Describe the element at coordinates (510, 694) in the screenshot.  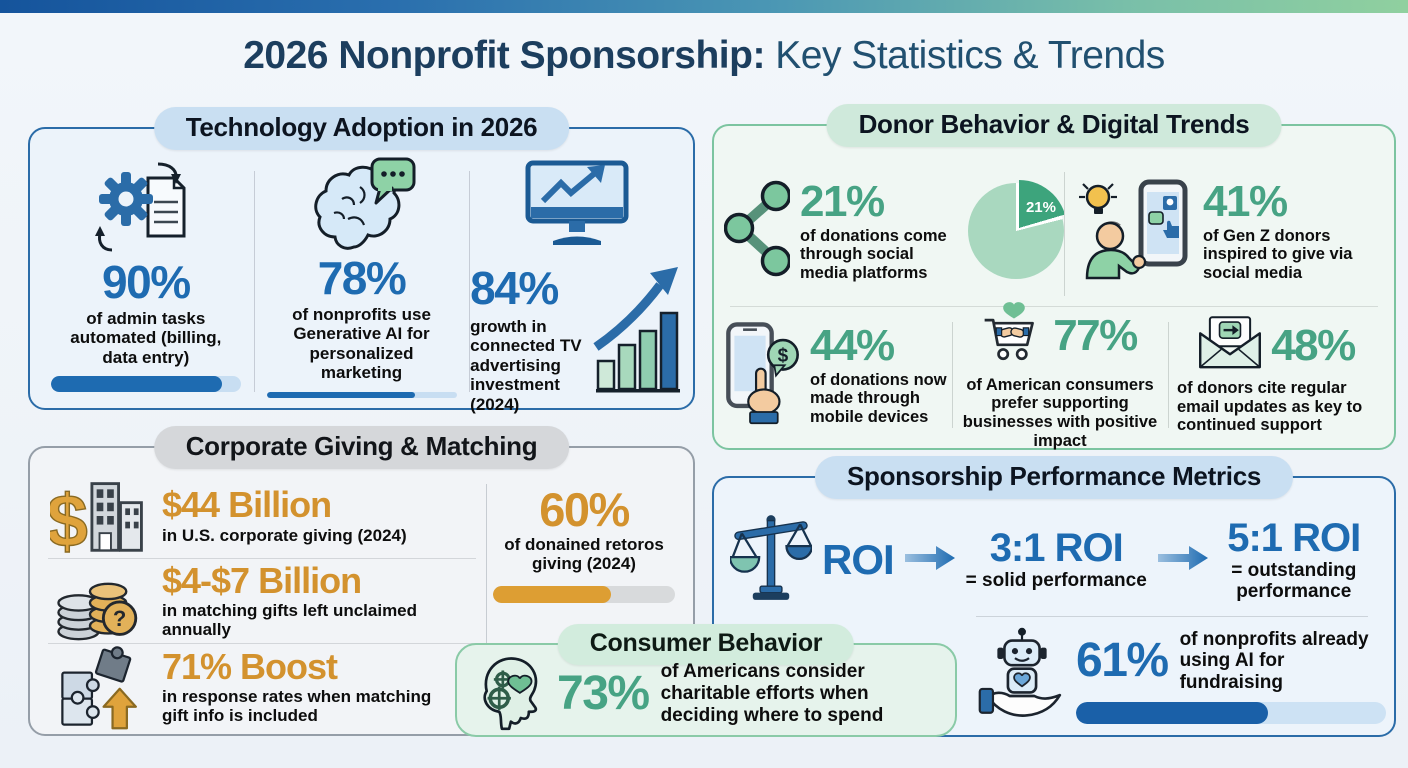
I see `mind-gears-heart-icon` at that location.